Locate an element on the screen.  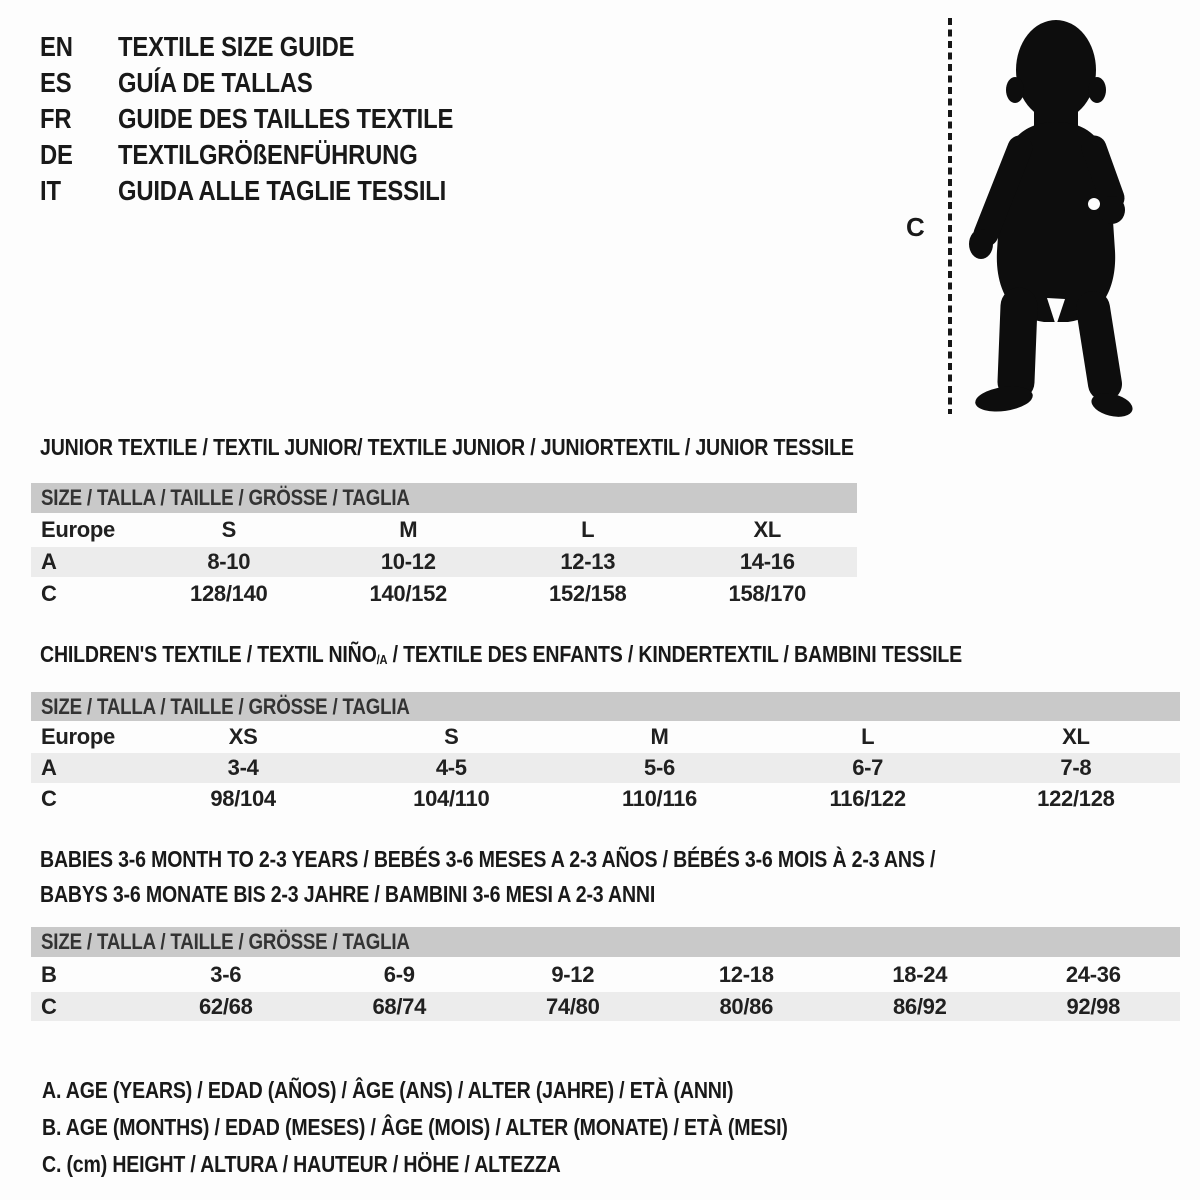
size-cell: 5-6 is located at coordinates (659, 768).